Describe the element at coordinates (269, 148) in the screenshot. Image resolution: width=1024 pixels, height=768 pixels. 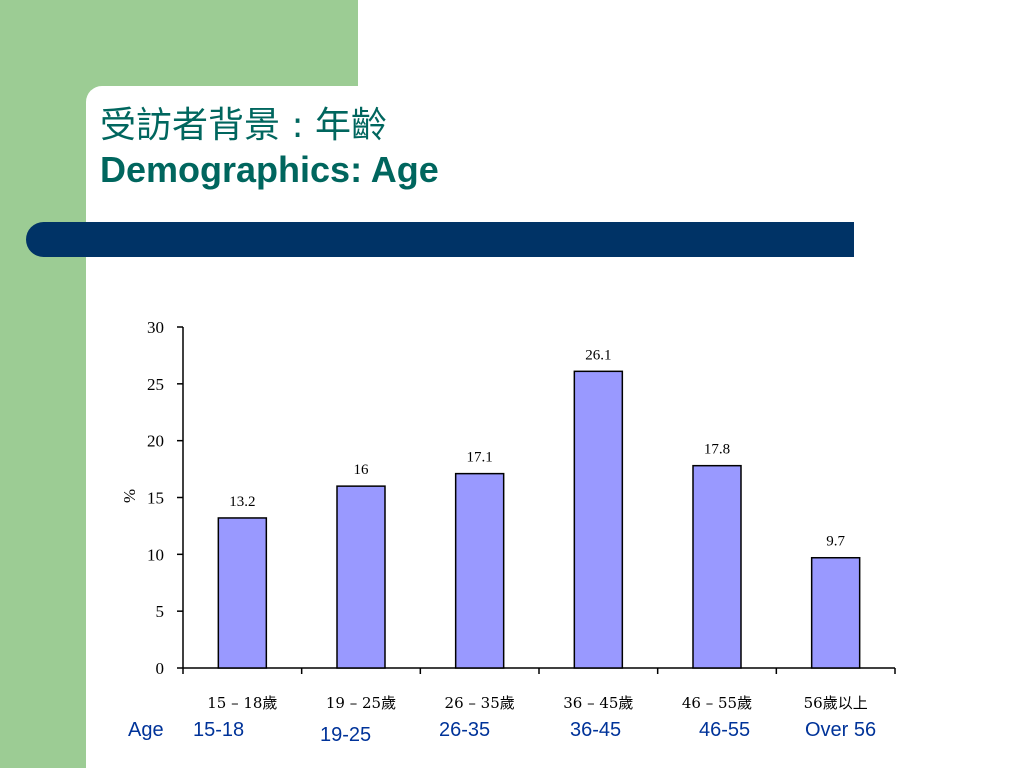
I see `slide-title: 受訪者背景 : 年齡 Demographics: Age` at that location.